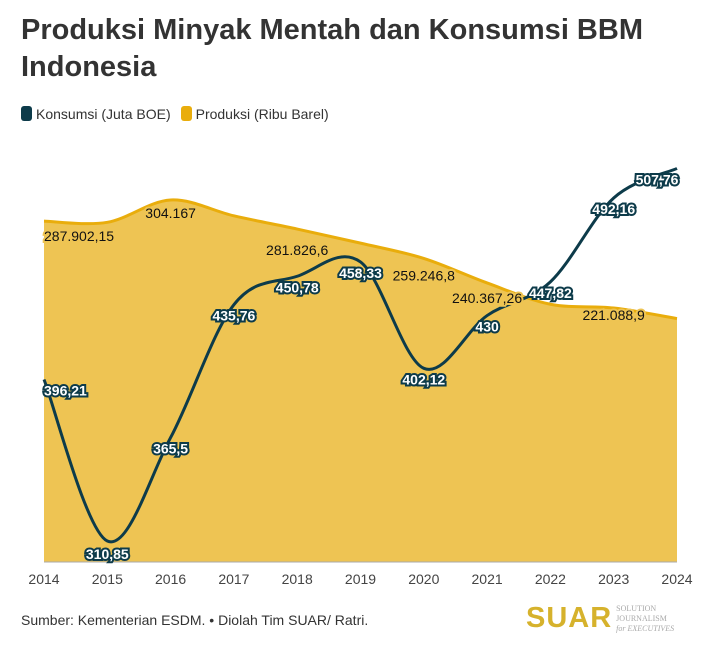 This screenshot has width=706, height=658. I want to click on consumption-data-label: 492,16, so click(613, 209).